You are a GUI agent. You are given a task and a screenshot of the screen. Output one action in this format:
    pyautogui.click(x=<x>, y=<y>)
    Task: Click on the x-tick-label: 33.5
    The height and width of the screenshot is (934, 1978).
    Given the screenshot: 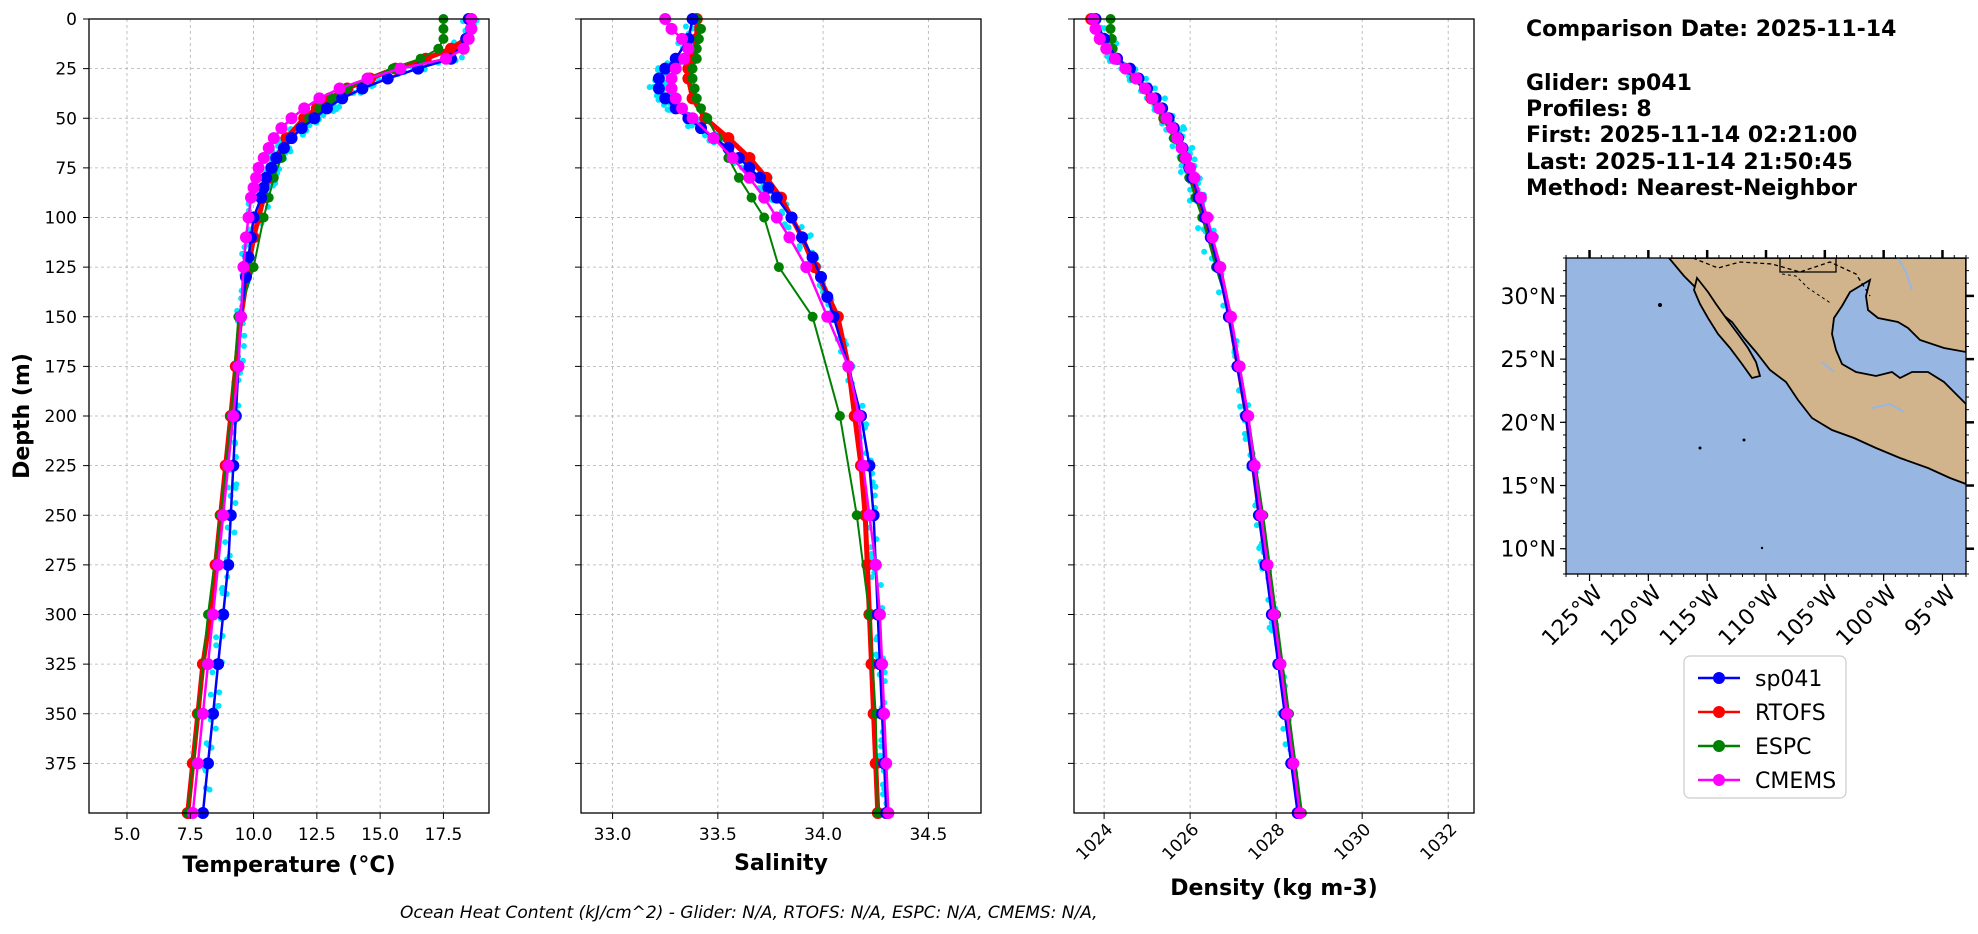 What is the action you would take?
    pyautogui.click(x=718, y=835)
    